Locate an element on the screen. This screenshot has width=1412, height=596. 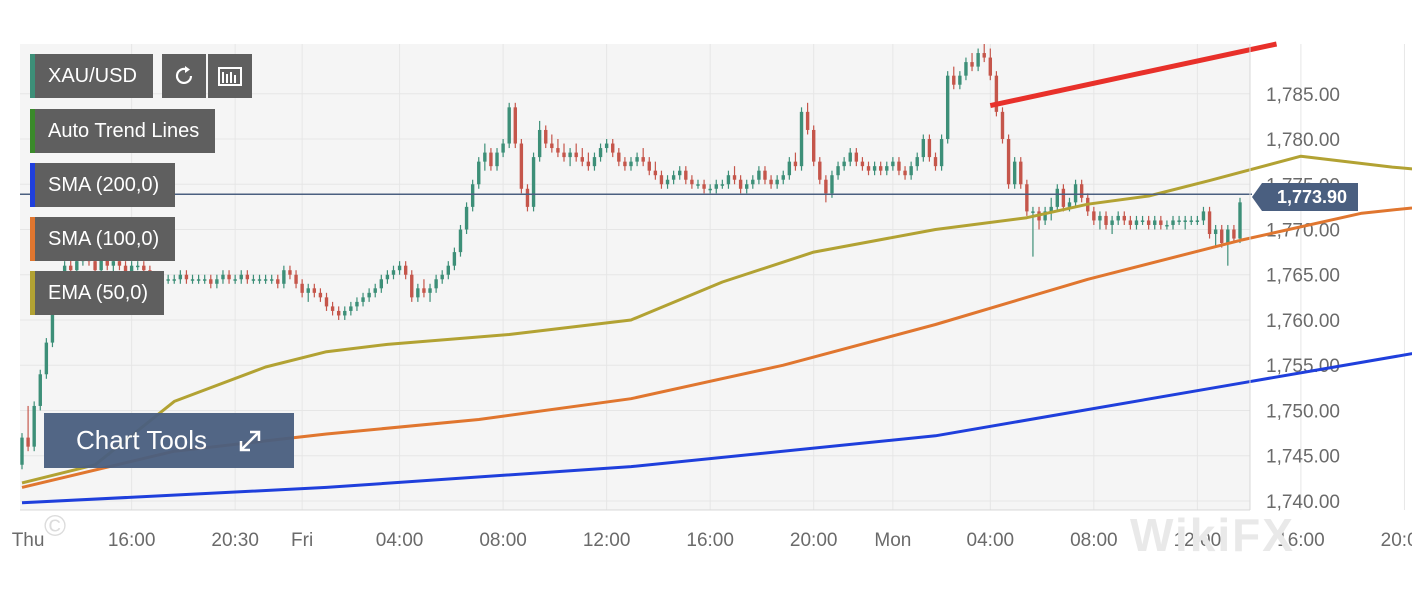
refresh-icon is located at coordinates (184, 75).